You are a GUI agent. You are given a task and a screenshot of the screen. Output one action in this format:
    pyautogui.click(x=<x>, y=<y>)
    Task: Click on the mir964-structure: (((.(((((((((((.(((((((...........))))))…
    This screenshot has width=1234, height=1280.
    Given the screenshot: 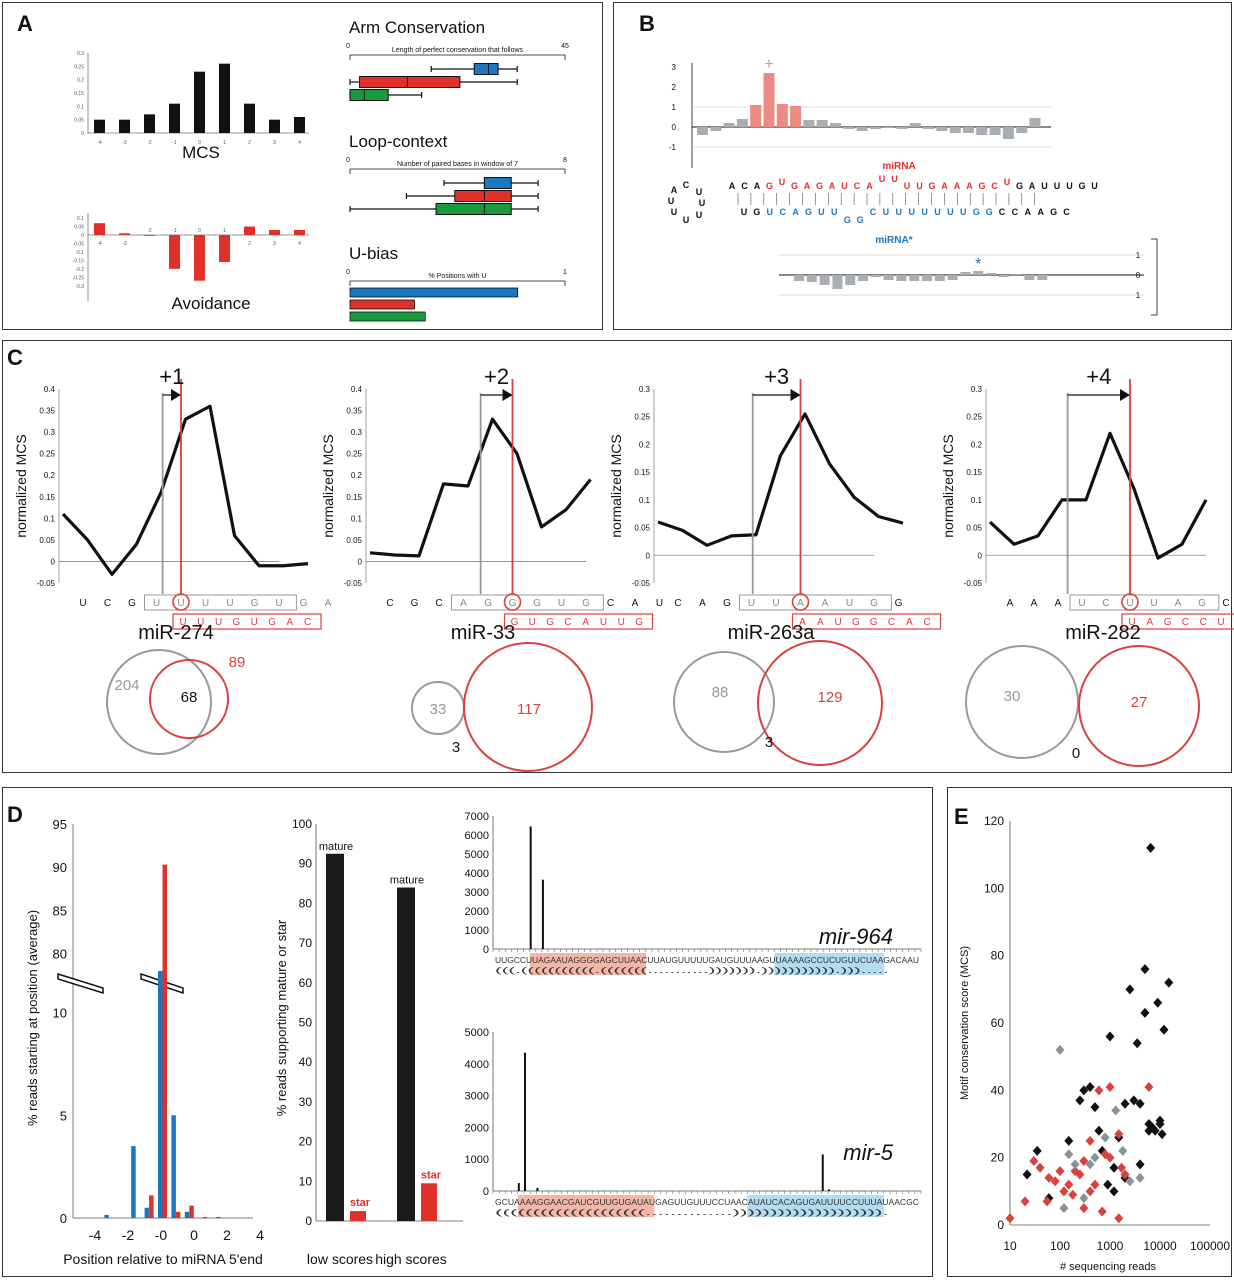 What is the action you would take?
    pyautogui.click(x=692, y=970)
    